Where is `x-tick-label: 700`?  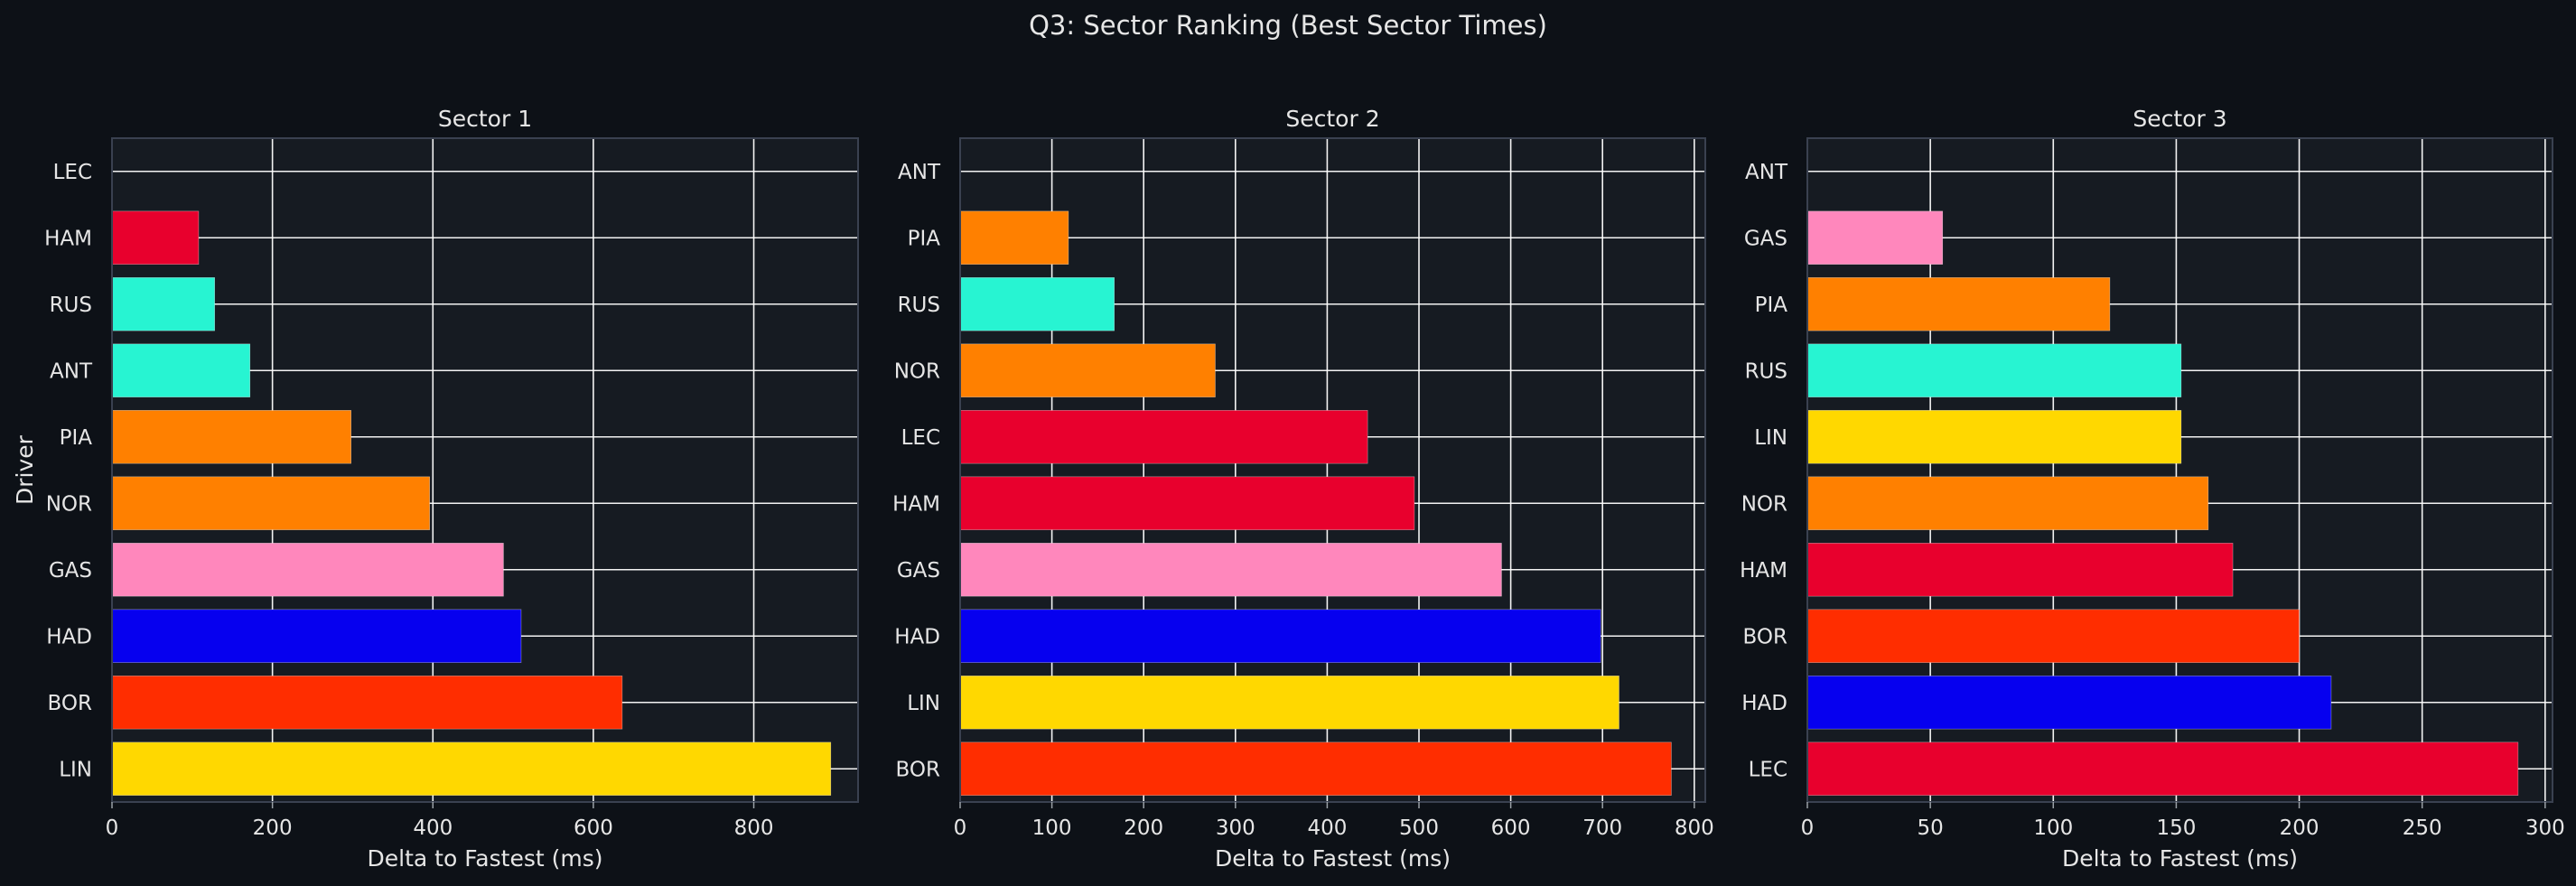 x-tick-label: 700 is located at coordinates (1602, 828).